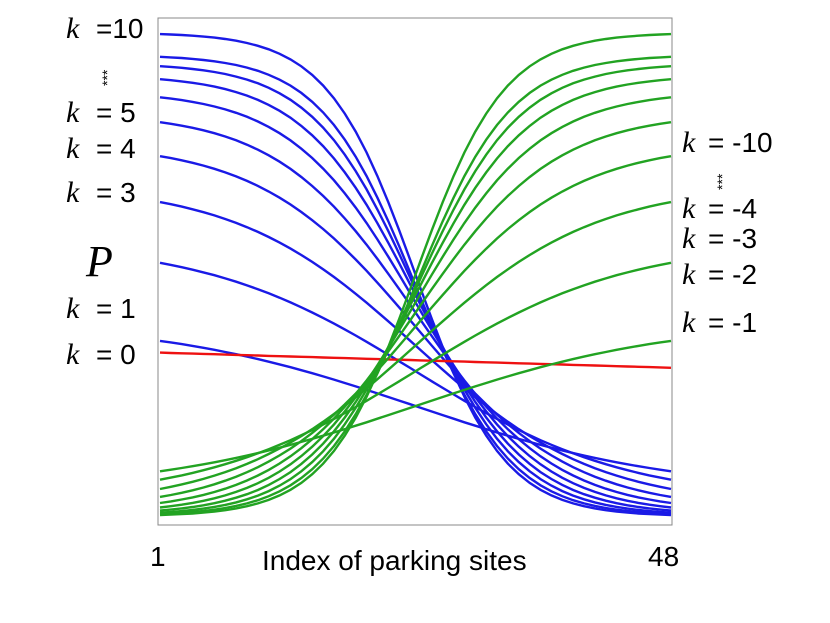 The width and height of the screenshot is (830, 623). I want to click on k-value: =10, so click(120, 28).